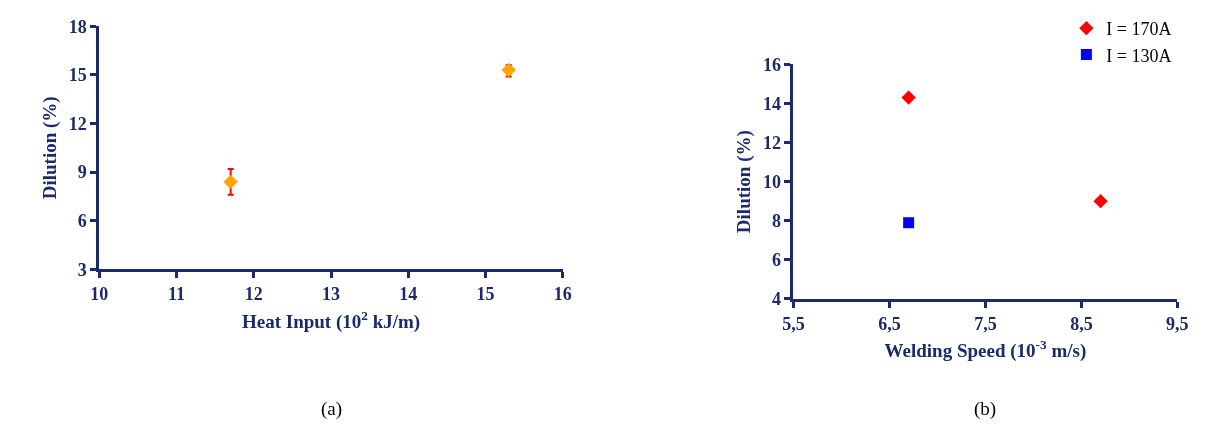  I want to click on text: (b), so click(985, 409).